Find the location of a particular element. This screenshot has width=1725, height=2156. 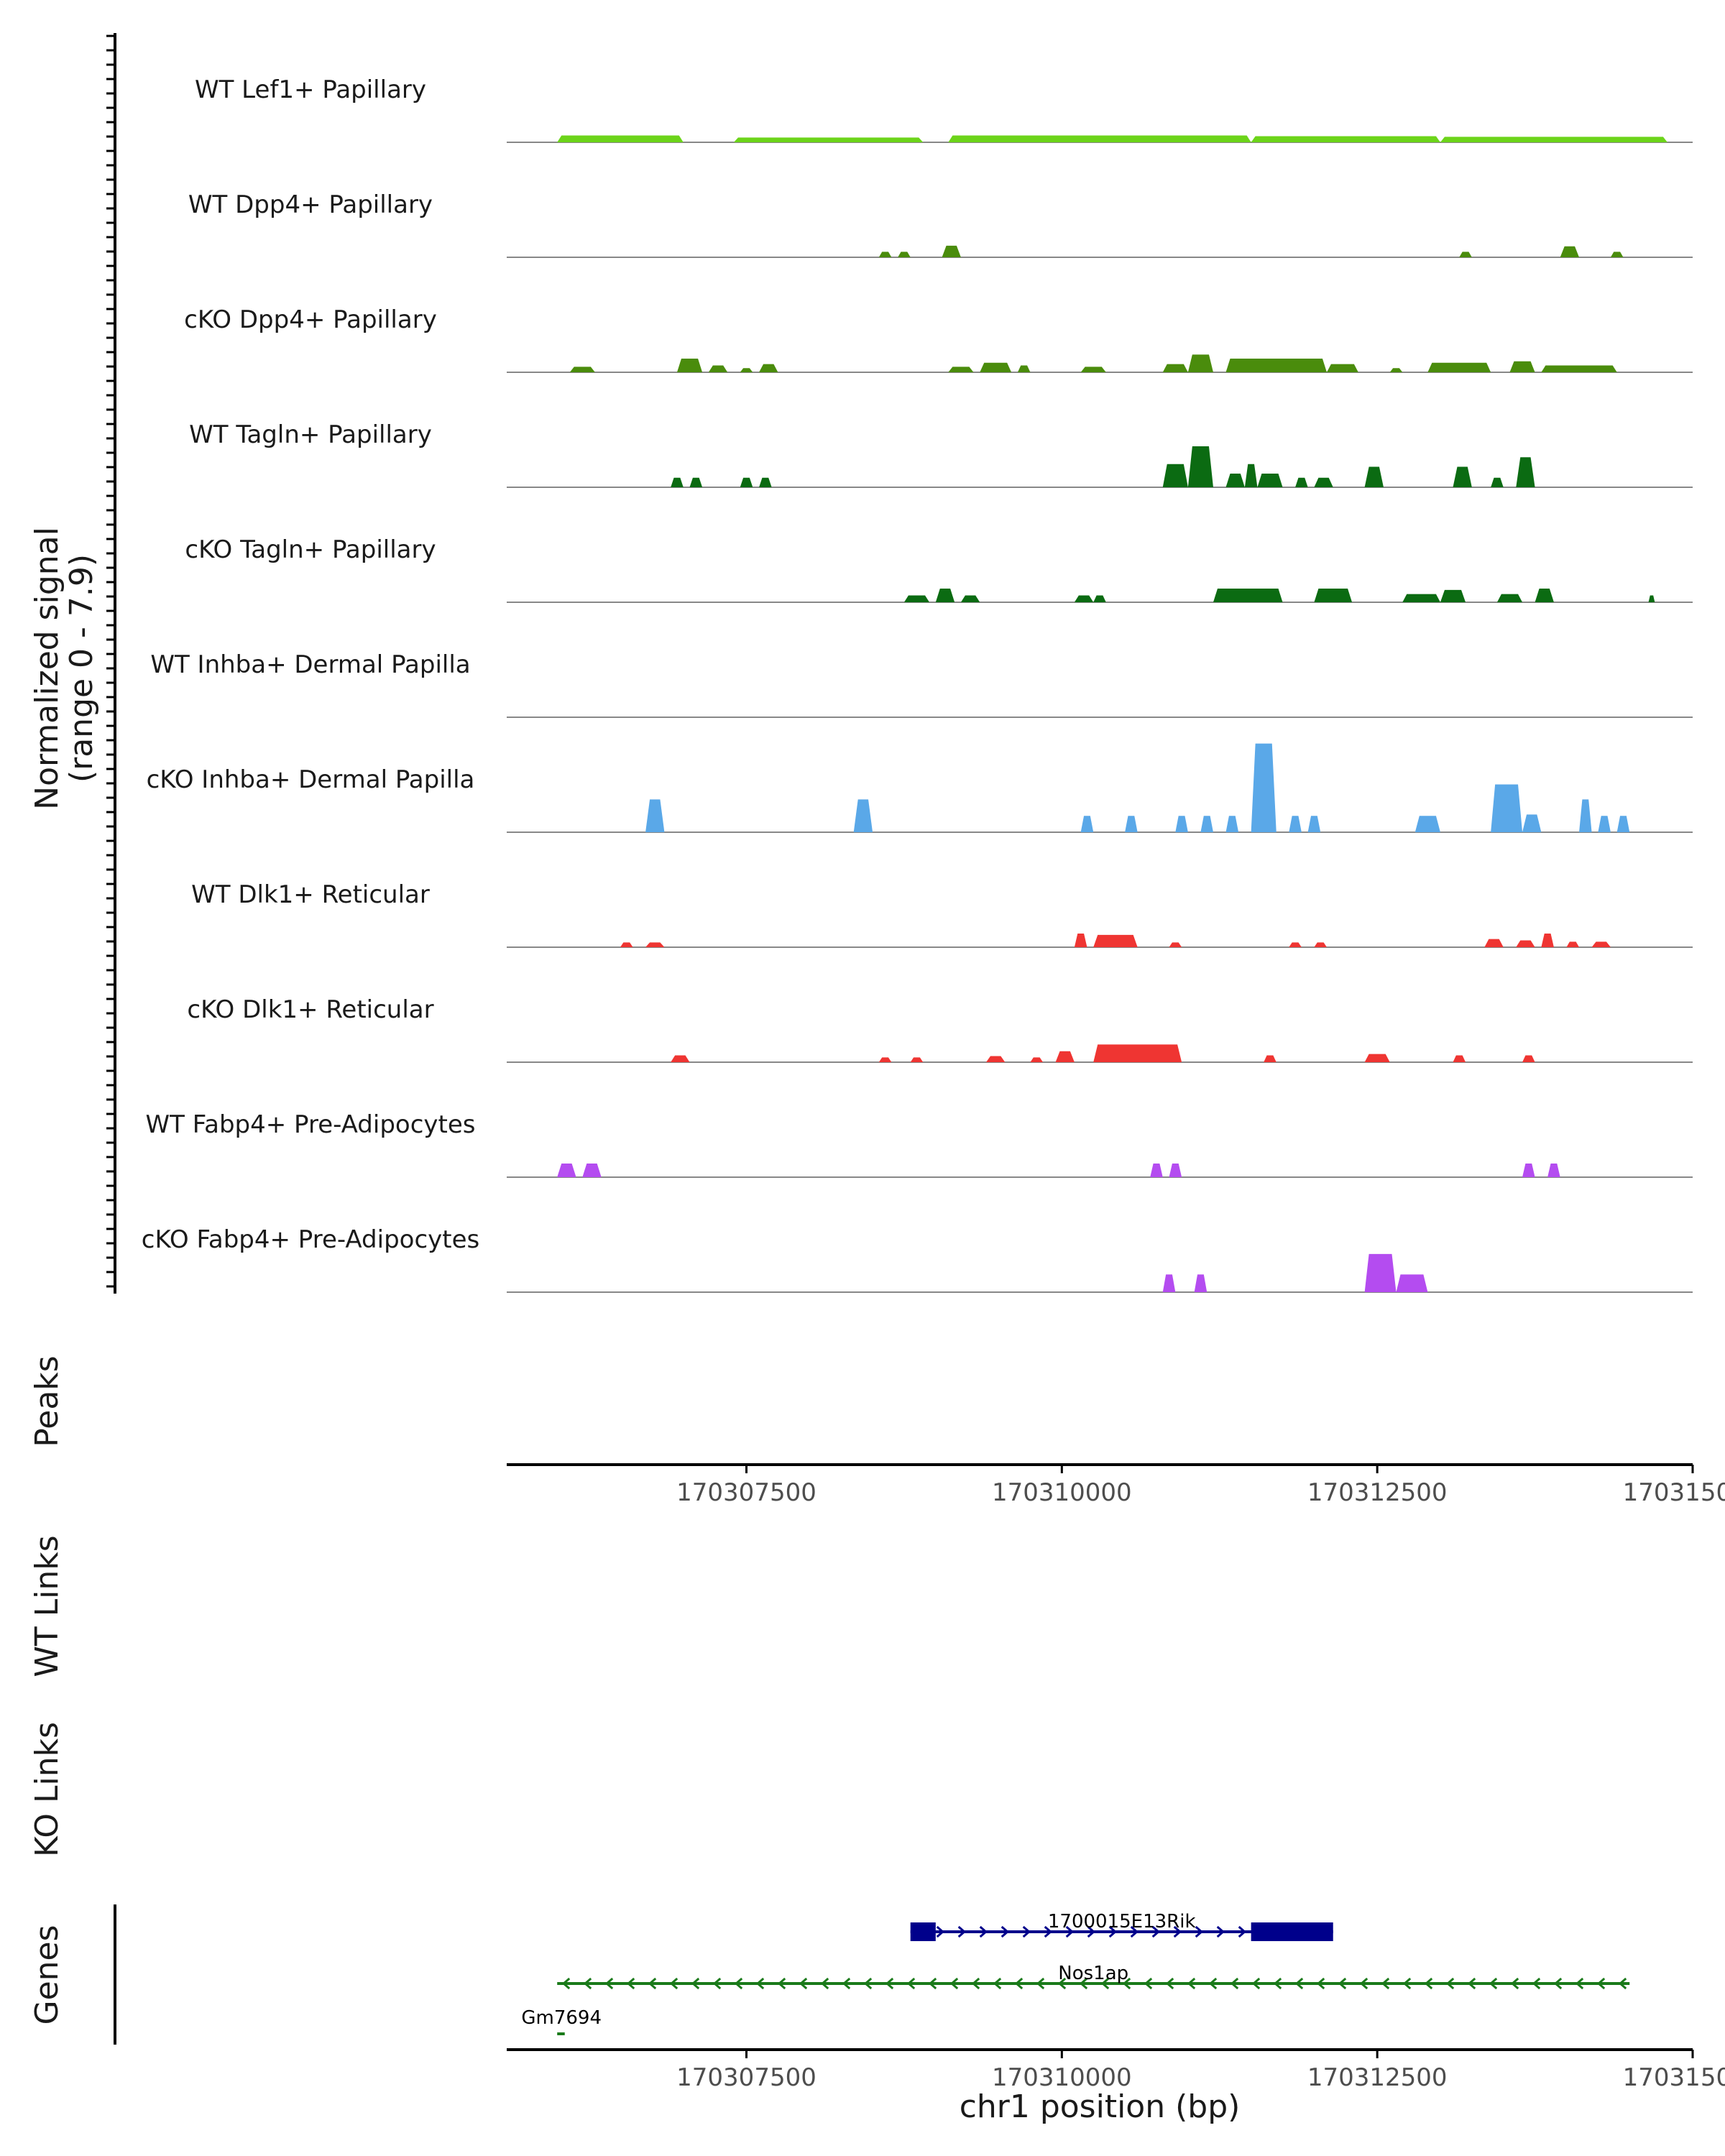

track-label: cKO Inhba+ Dermal Papilla is located at coordinates (311, 779).